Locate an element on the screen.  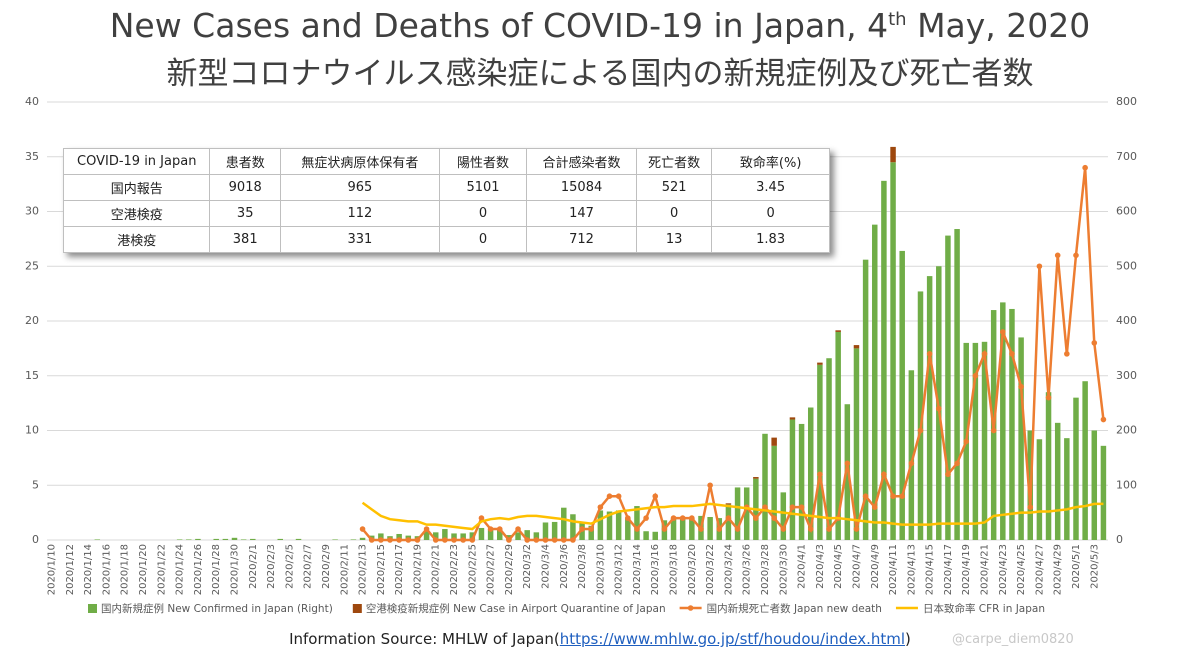
title-part: May, 2020 is located at coordinates (998, 25).